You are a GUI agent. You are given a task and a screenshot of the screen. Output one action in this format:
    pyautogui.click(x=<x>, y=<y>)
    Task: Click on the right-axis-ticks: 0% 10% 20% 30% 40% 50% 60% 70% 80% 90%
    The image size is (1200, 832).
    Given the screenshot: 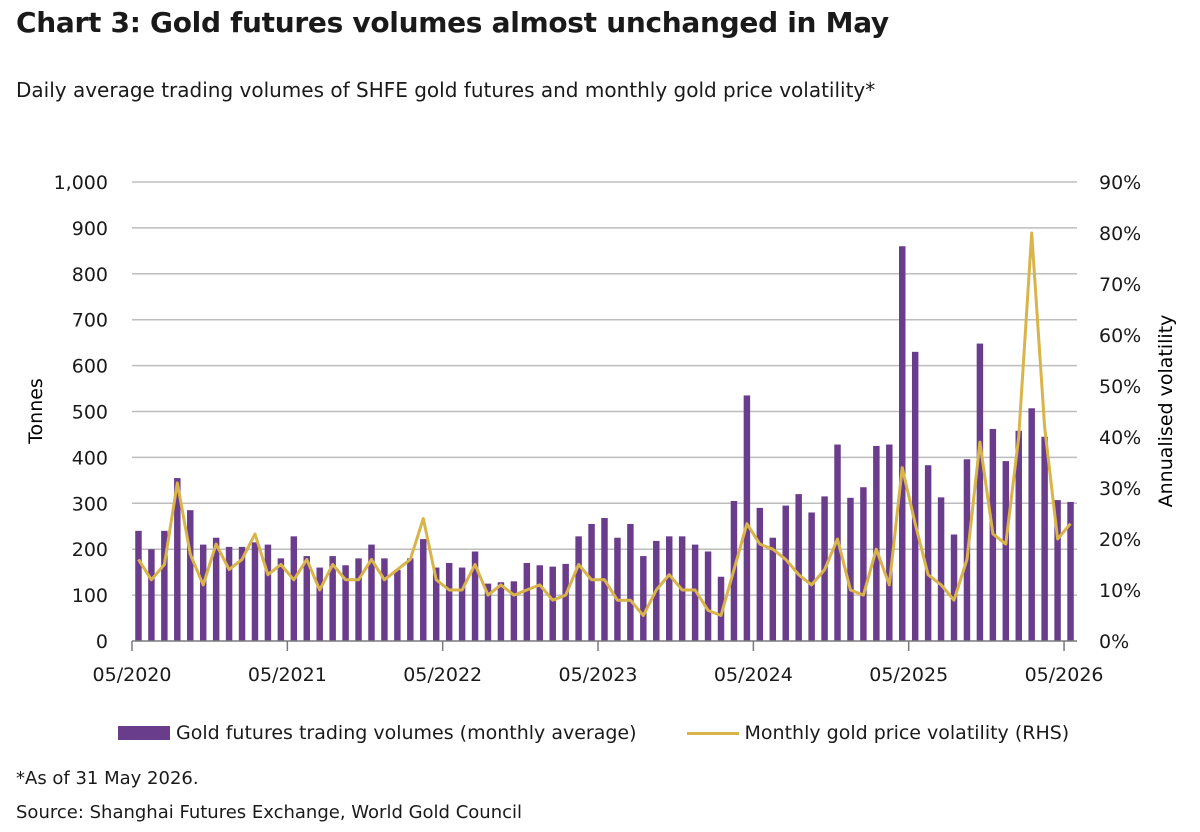 What is the action you would take?
    pyautogui.click(x=1120, y=412)
    